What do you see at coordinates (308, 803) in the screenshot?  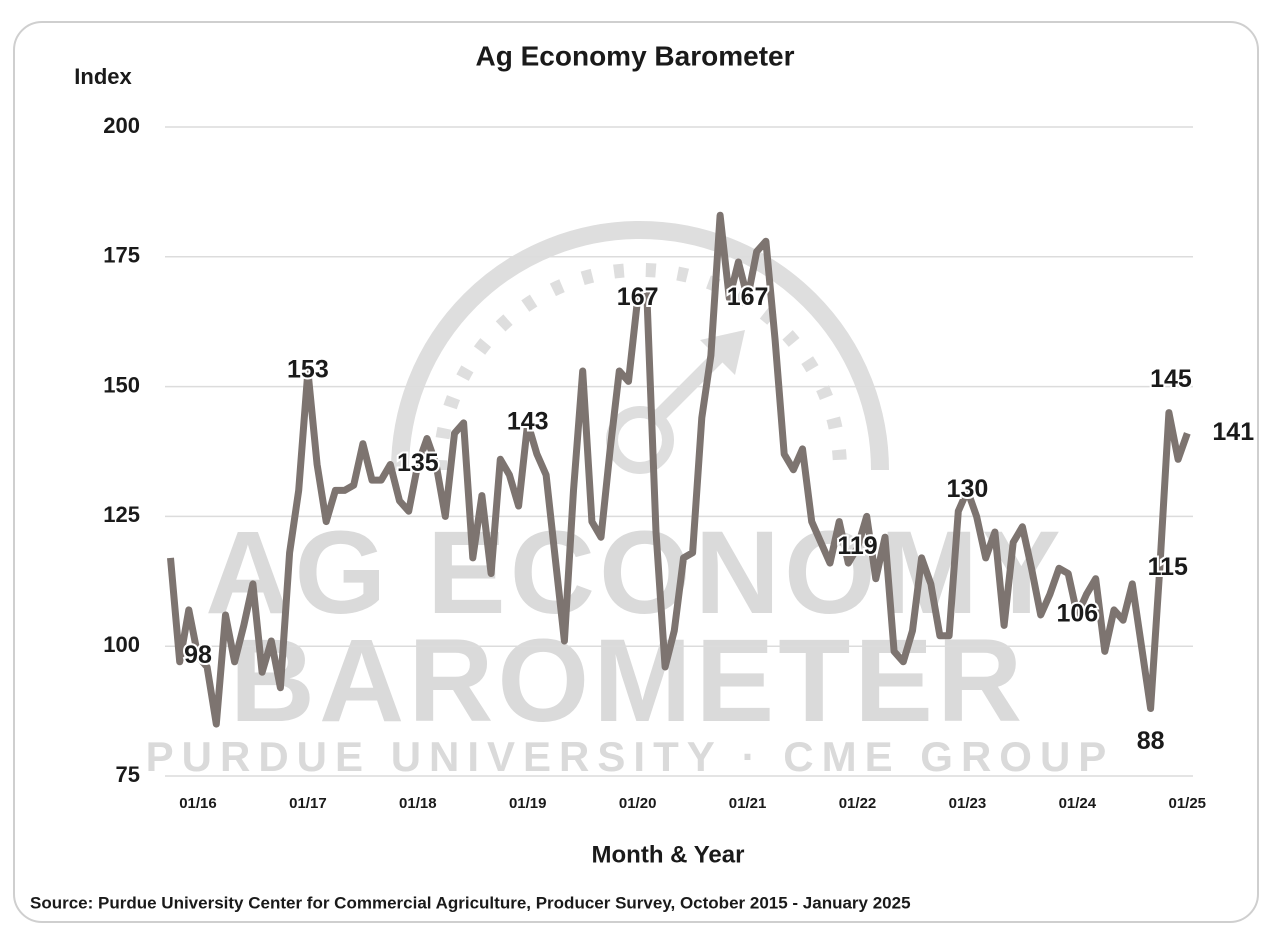 I see `x-tick-label: 01/17` at bounding box center [308, 803].